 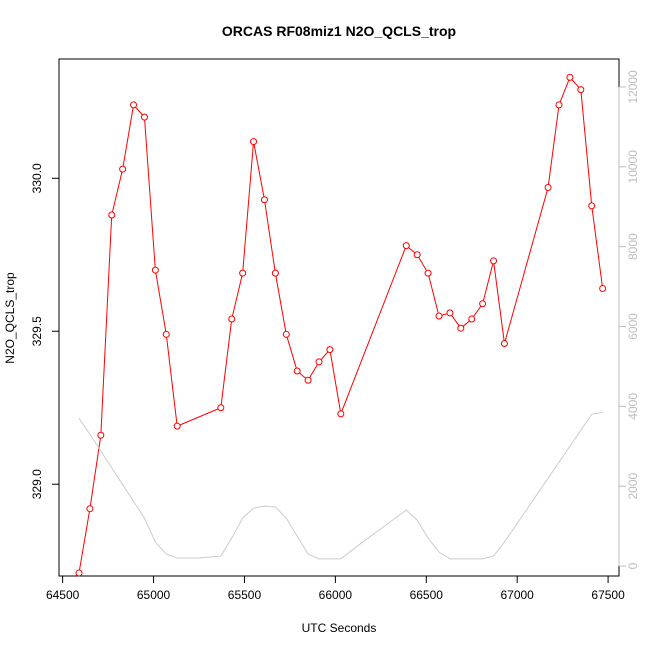 I want to click on y2-tick-label: 0, so click(x=633, y=565).